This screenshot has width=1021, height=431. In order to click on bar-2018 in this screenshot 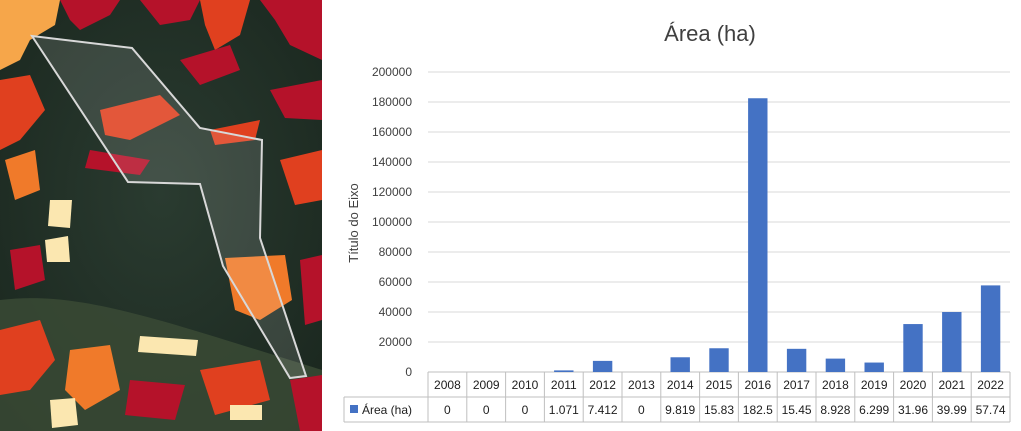, I will do `click(835, 365)`.